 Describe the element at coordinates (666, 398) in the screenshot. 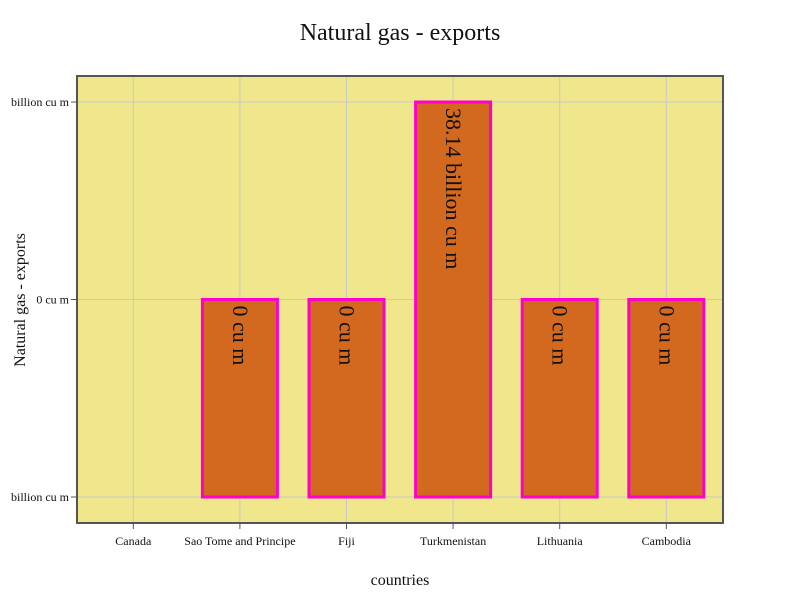

I see `bar-cambodia` at that location.